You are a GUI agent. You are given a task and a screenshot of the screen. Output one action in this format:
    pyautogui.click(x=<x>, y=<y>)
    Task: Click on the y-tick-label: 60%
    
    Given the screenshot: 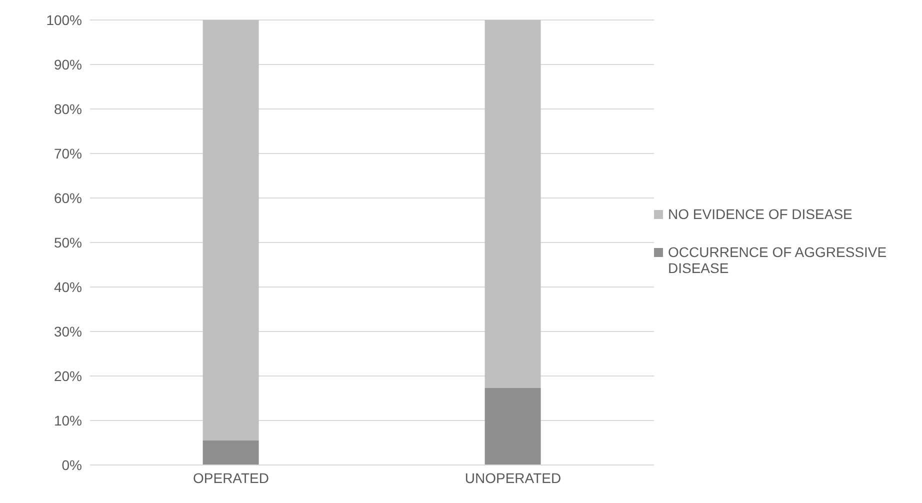 What is the action you would take?
    pyautogui.click(x=68, y=198)
    